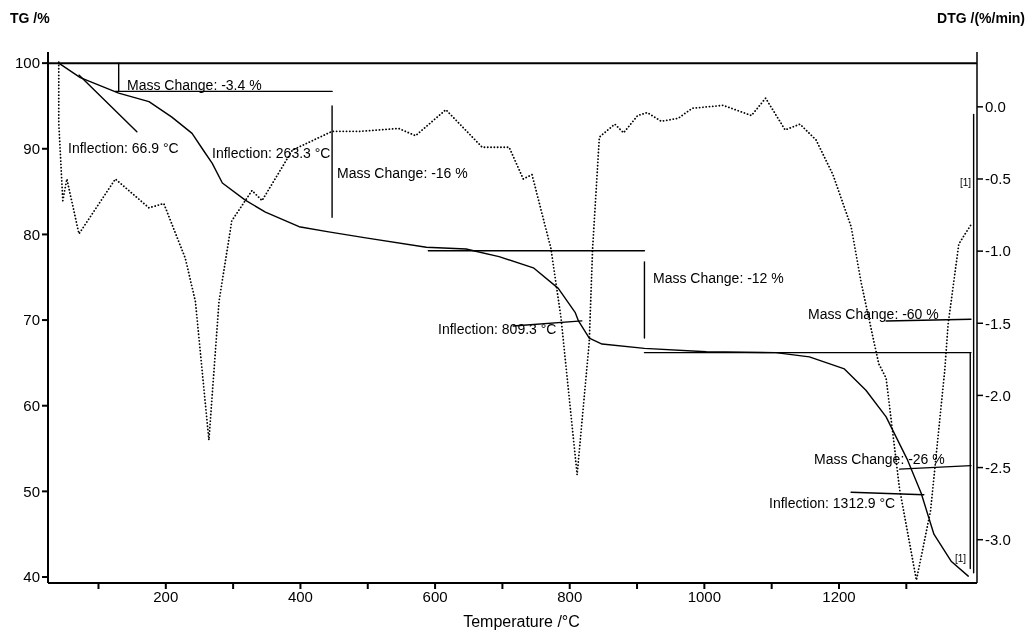  What do you see at coordinates (402, 173) in the screenshot?
I see `annotation: Mass Change: -16 %` at bounding box center [402, 173].